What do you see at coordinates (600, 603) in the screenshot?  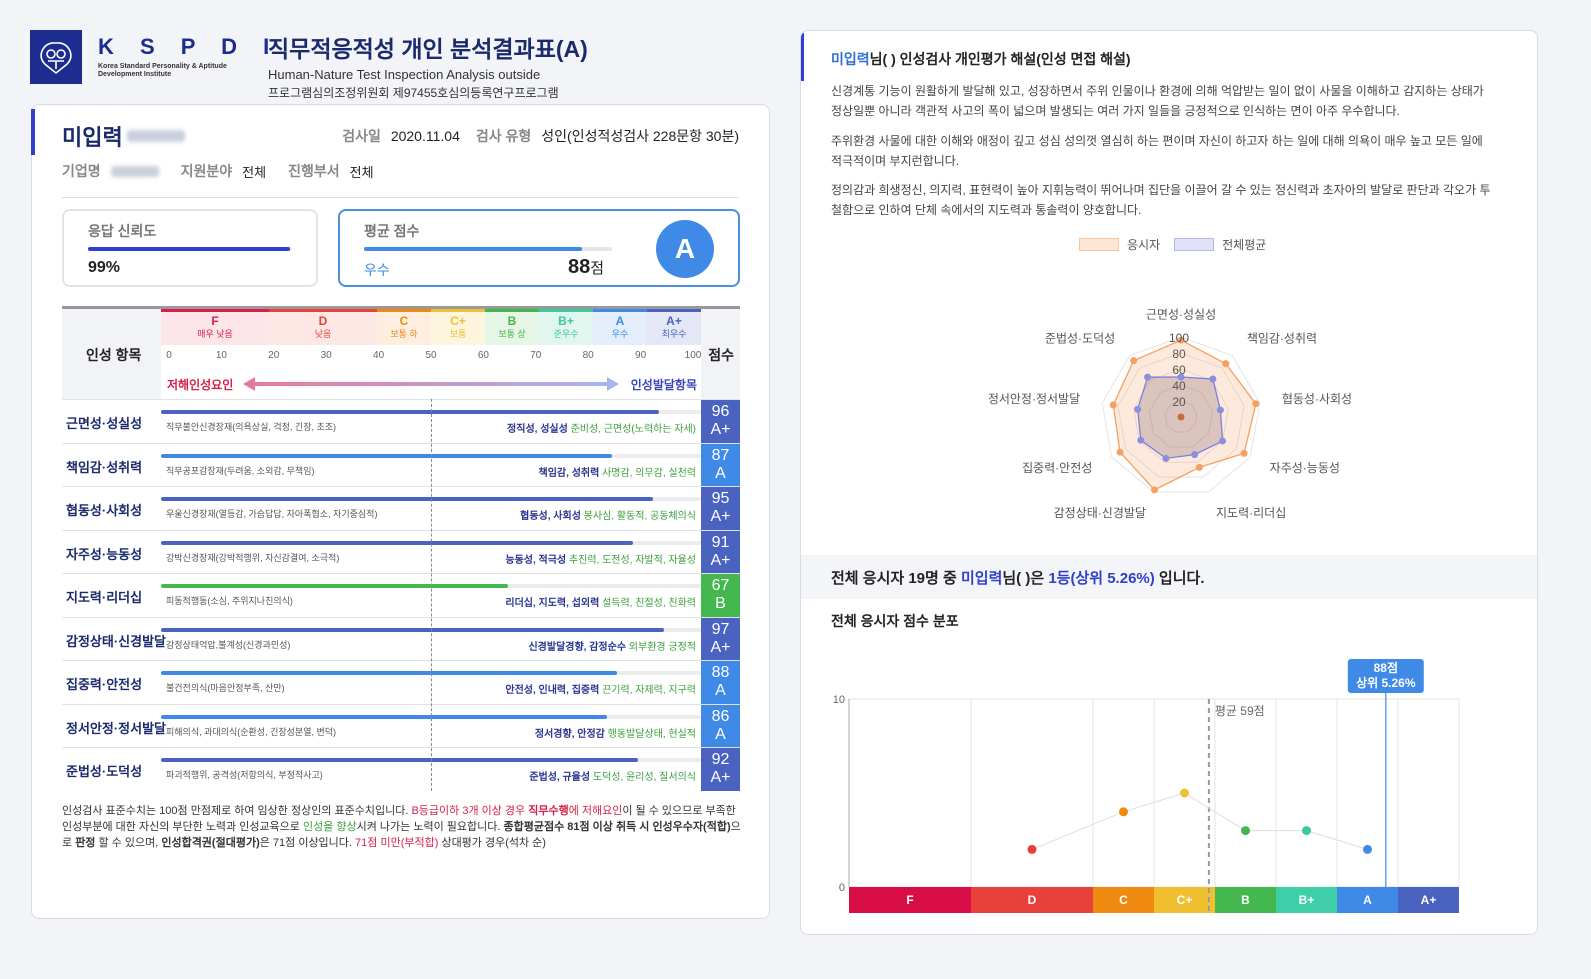 I see `row-positive-traits: 리더십, 지도력, 섭외력 설득력, 친절성, 친화력` at bounding box center [600, 603].